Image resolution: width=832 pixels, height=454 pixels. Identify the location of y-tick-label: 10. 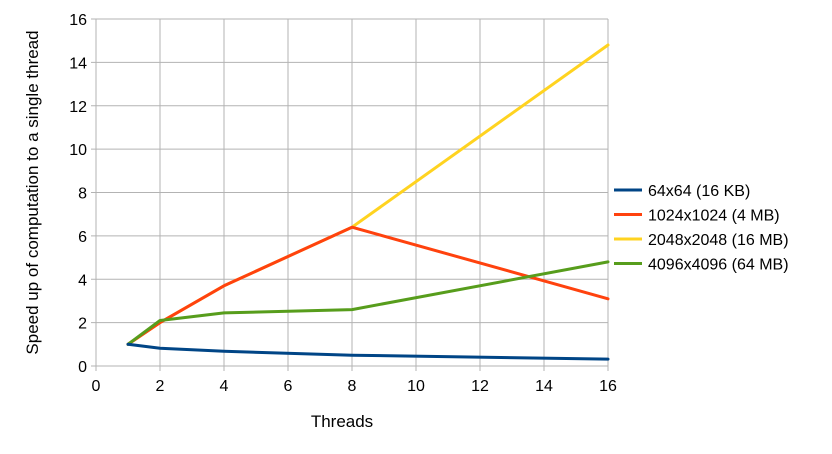
(78, 150).